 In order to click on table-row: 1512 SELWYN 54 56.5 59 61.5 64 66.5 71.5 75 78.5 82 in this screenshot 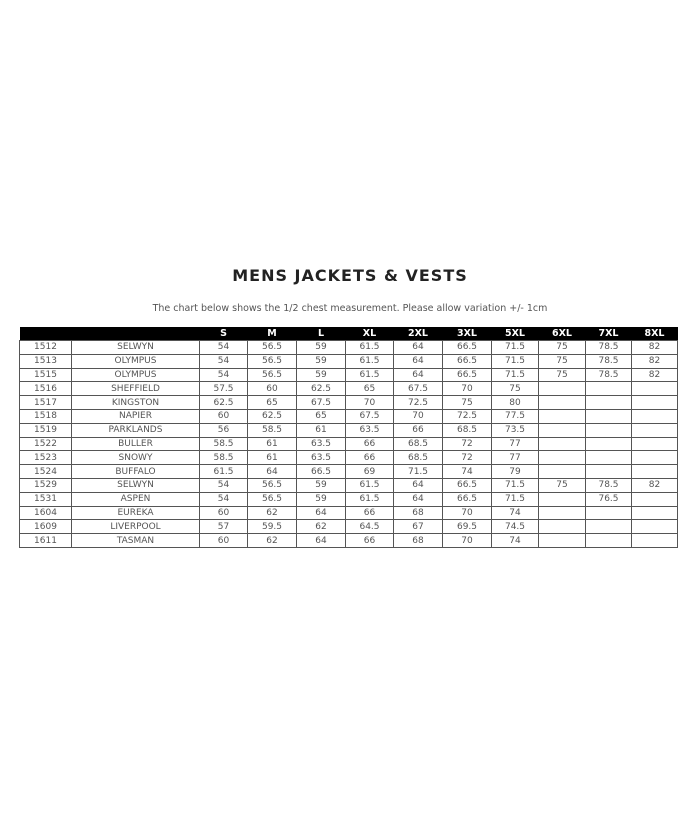, I will do `click(348, 347)`.